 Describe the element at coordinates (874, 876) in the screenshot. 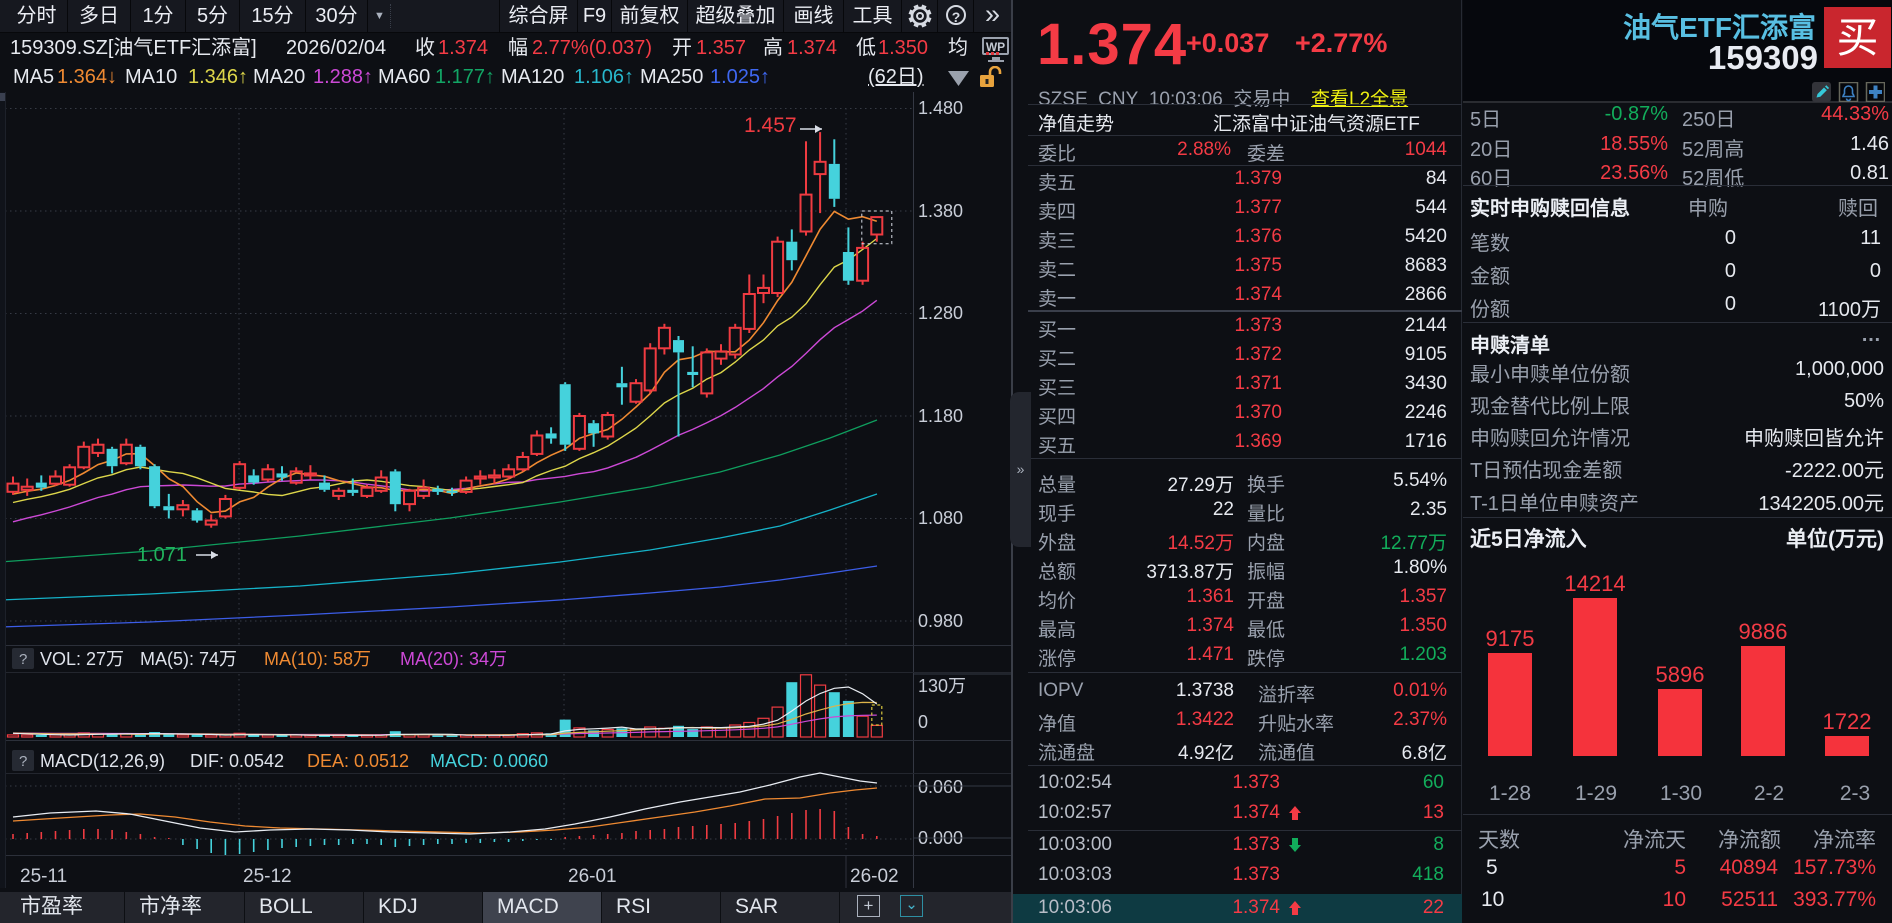

I see `svg-text: 26-02` at that location.